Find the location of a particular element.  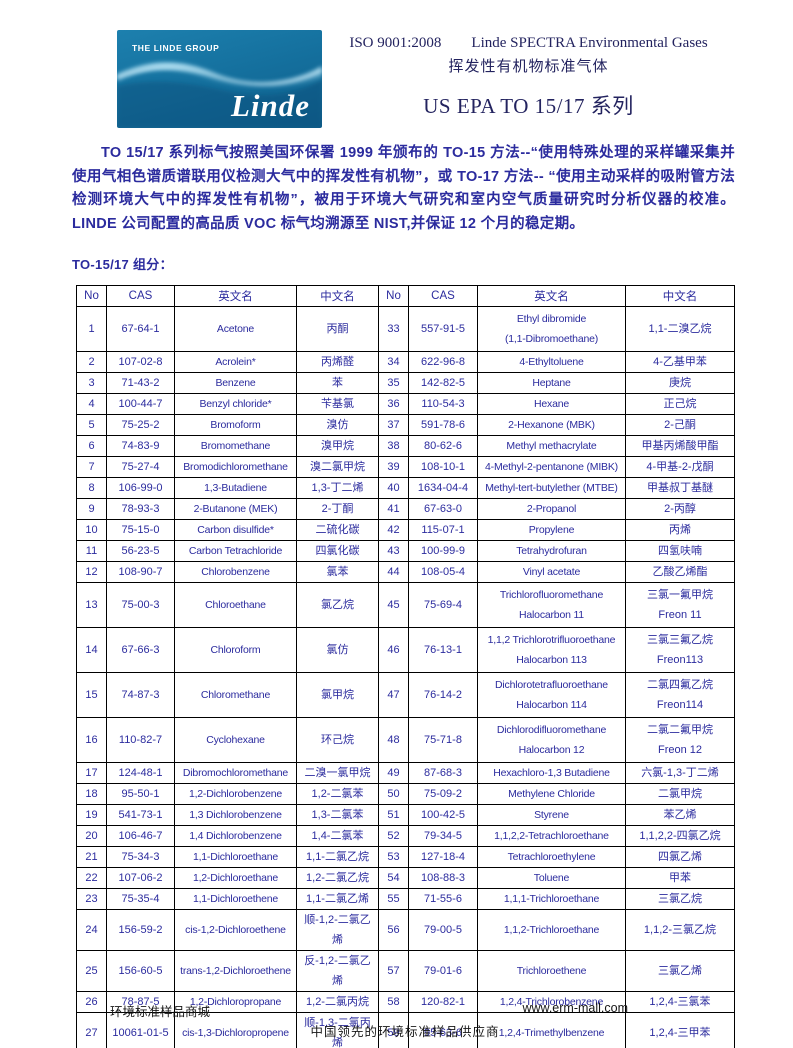

table-cell: 溴仿 is located at coordinates (337, 425).